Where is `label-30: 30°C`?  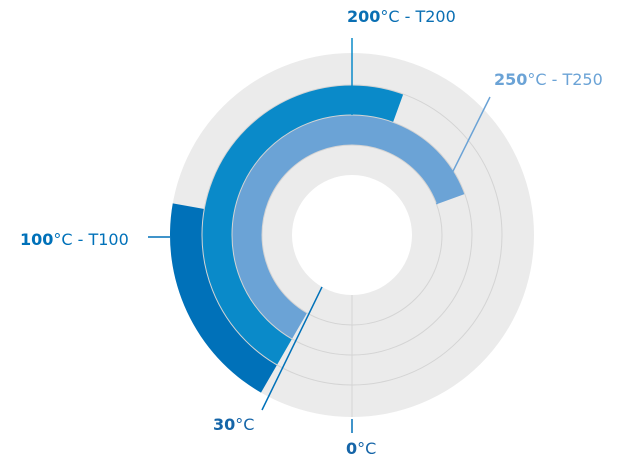
label-30: 30°C is located at coordinates (233, 424).